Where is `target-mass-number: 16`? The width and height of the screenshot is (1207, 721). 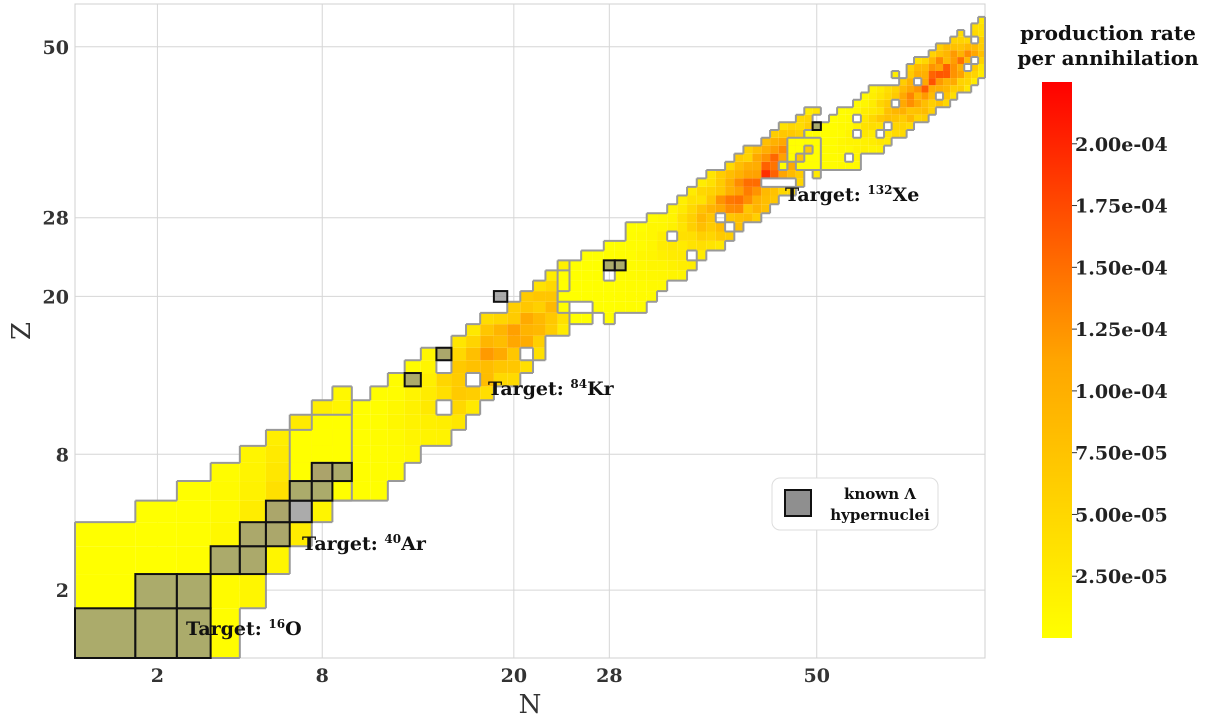 target-mass-number: 16 is located at coordinates (276, 624).